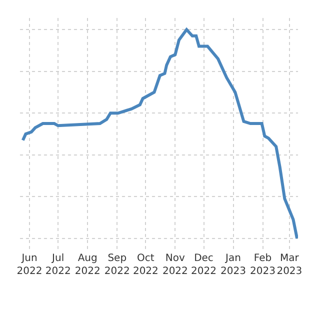  I want to click on x-tick-label: Mar 2023, so click(289, 265).